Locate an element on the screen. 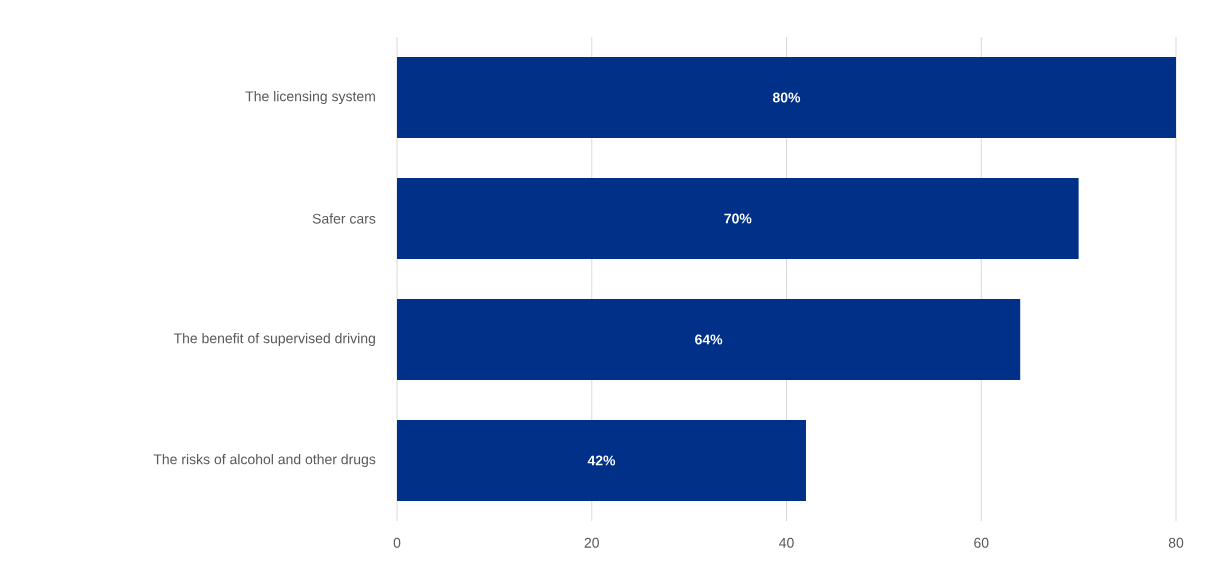  data-label: 70% is located at coordinates (738, 218).